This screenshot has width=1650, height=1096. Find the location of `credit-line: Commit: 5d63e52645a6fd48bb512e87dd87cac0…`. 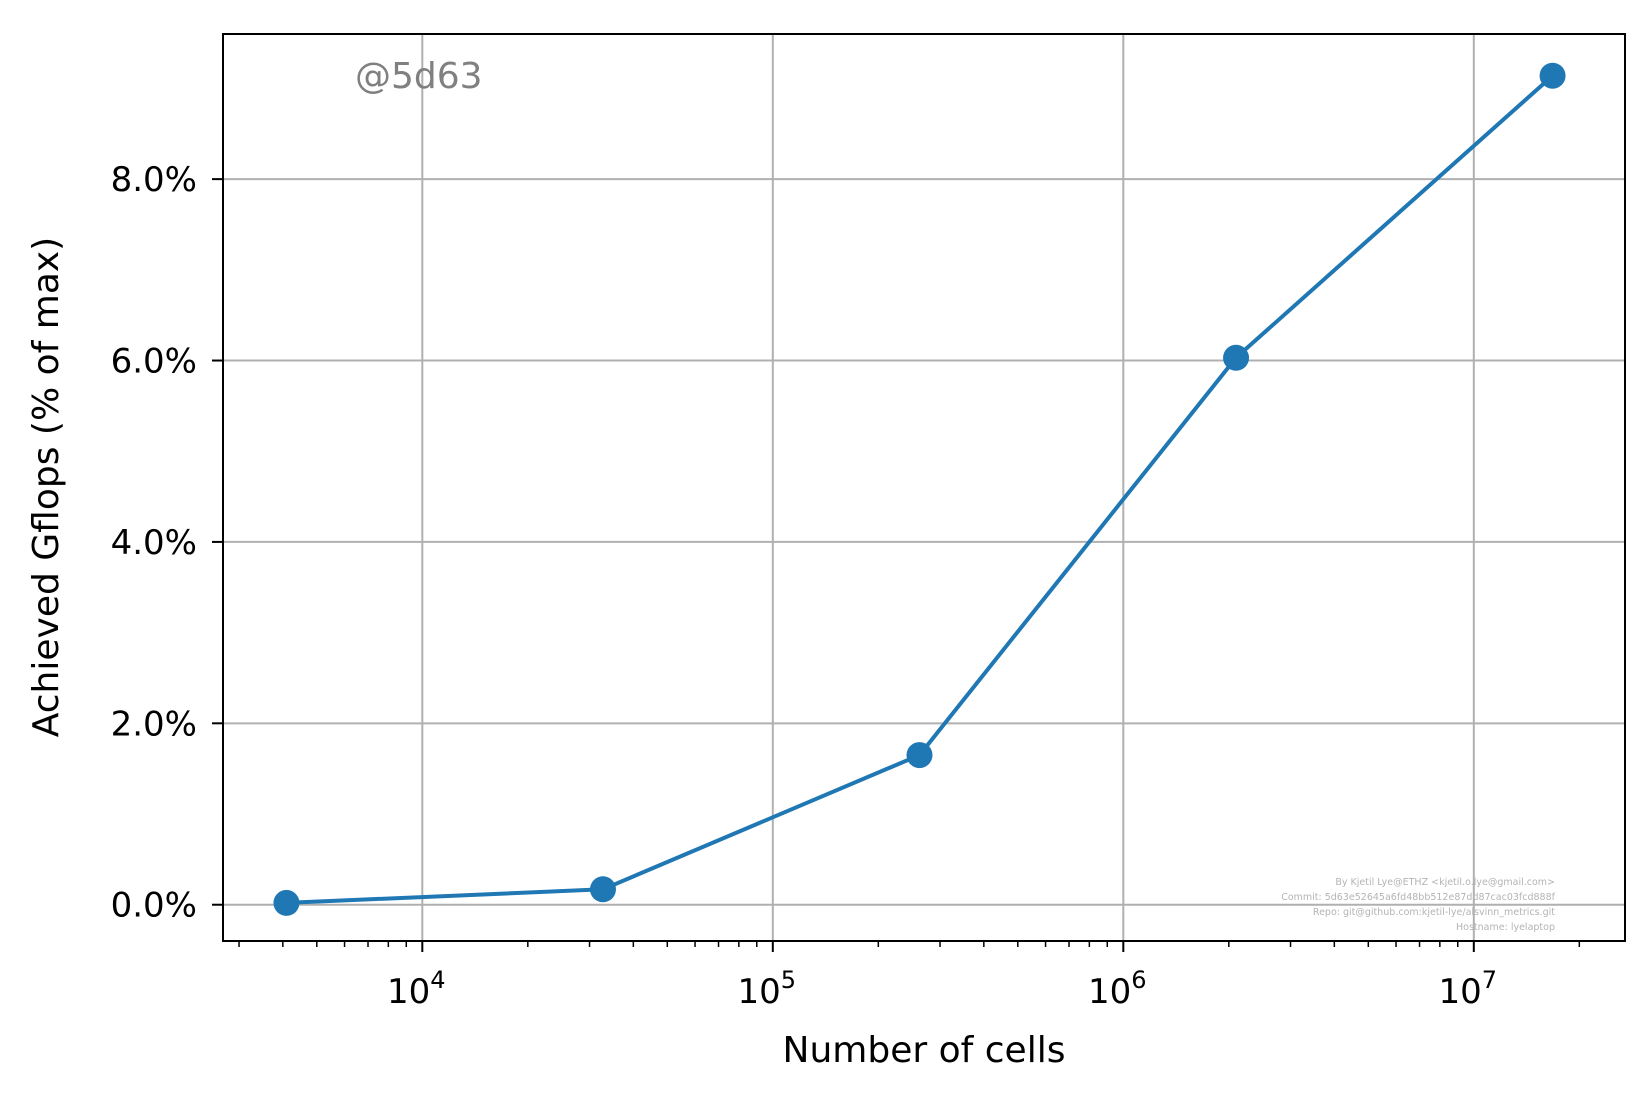

credit-line: Commit: 5d63e52645a6fd48bb512e87dd87cac0… is located at coordinates (1418, 897).